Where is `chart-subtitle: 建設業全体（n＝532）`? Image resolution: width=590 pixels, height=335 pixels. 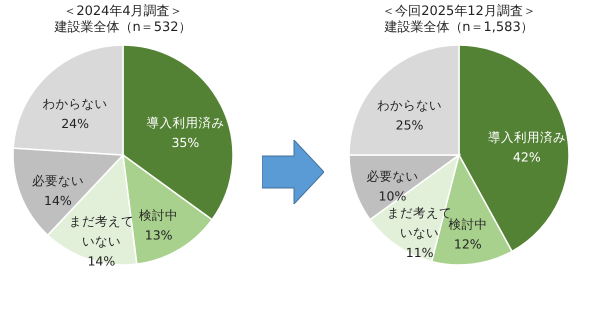 chart-subtitle: 建設業全体（n＝532） is located at coordinates (122, 27).